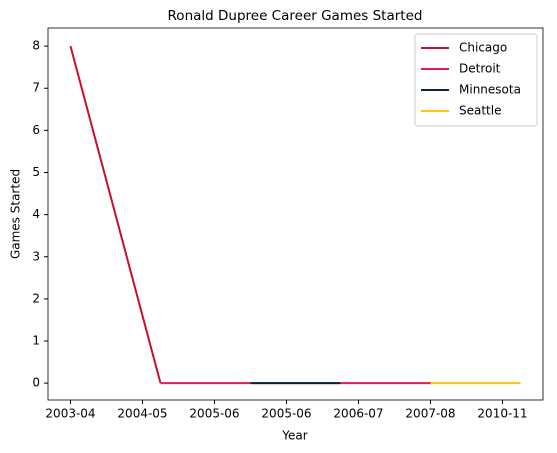 Image resolution: width=557 pixels, height=453 pixels. I want to click on line-series, so click(115, 214).